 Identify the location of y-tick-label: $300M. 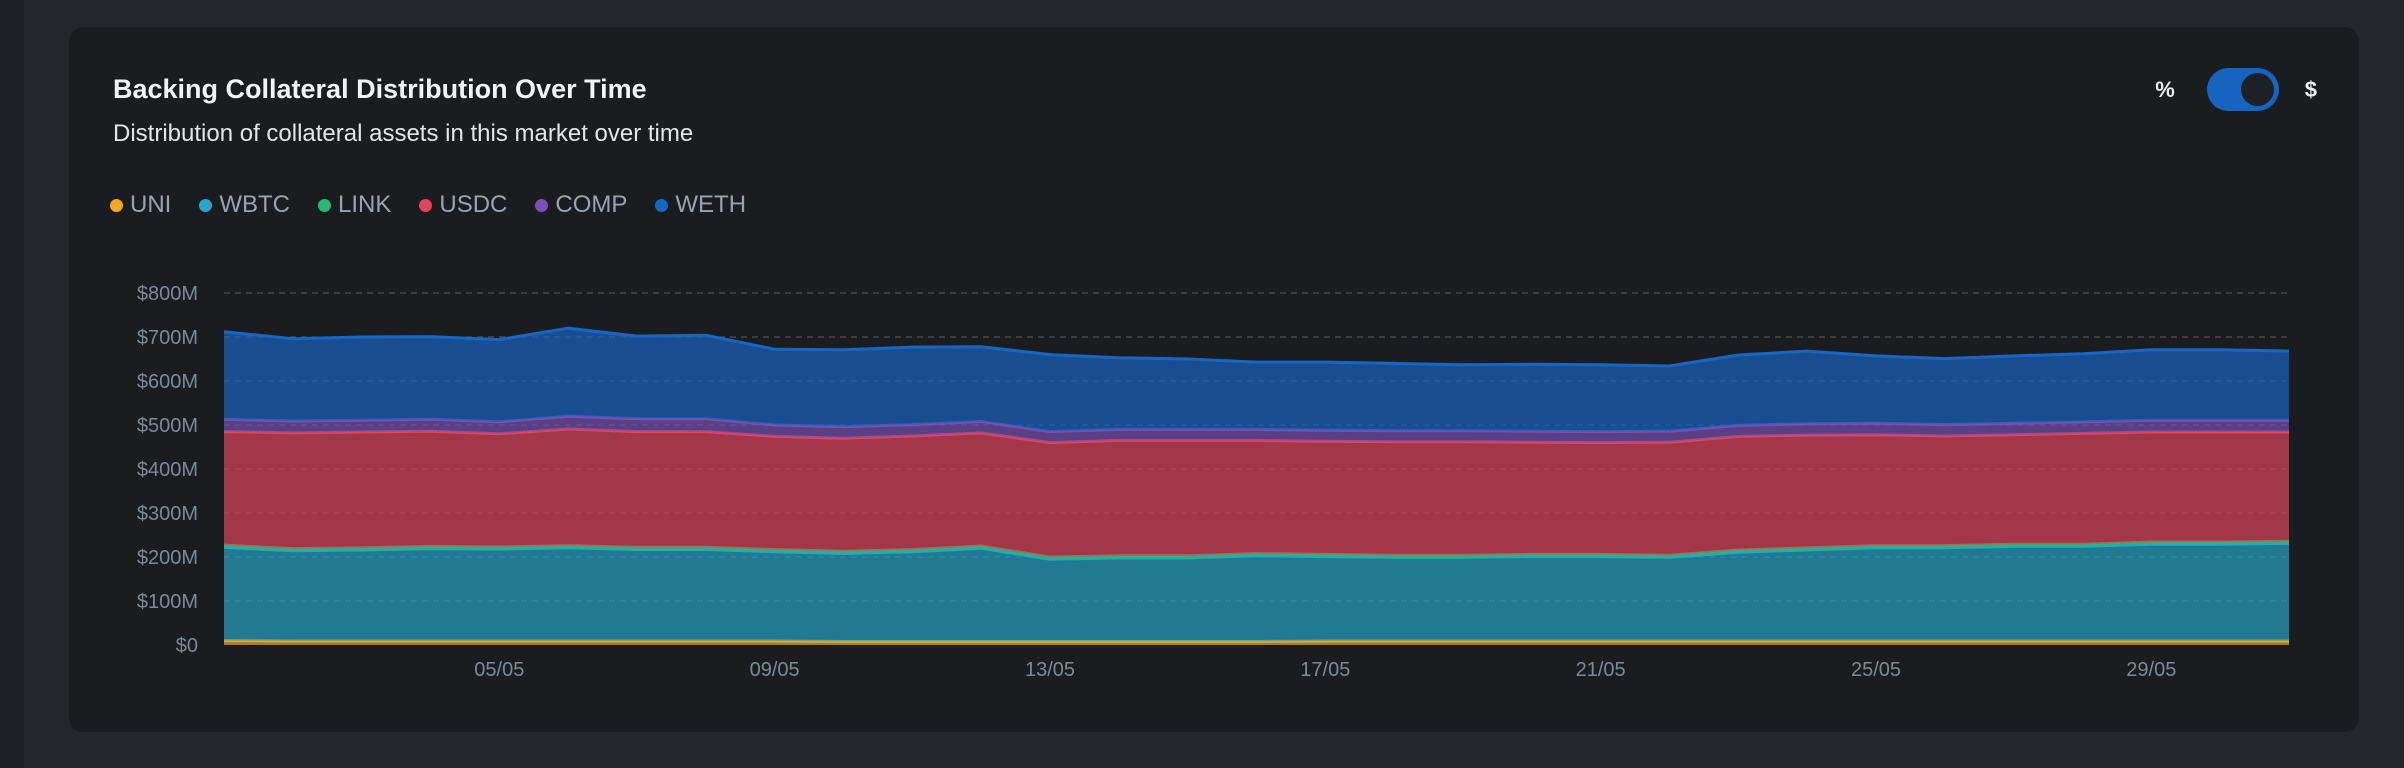
(167, 514).